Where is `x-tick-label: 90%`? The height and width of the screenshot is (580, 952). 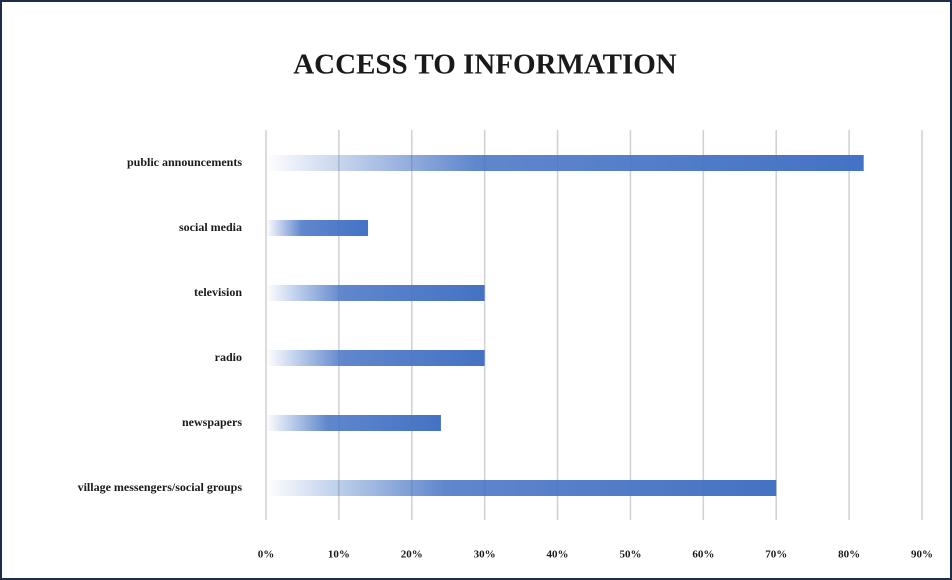 x-tick-label: 90% is located at coordinates (922, 555).